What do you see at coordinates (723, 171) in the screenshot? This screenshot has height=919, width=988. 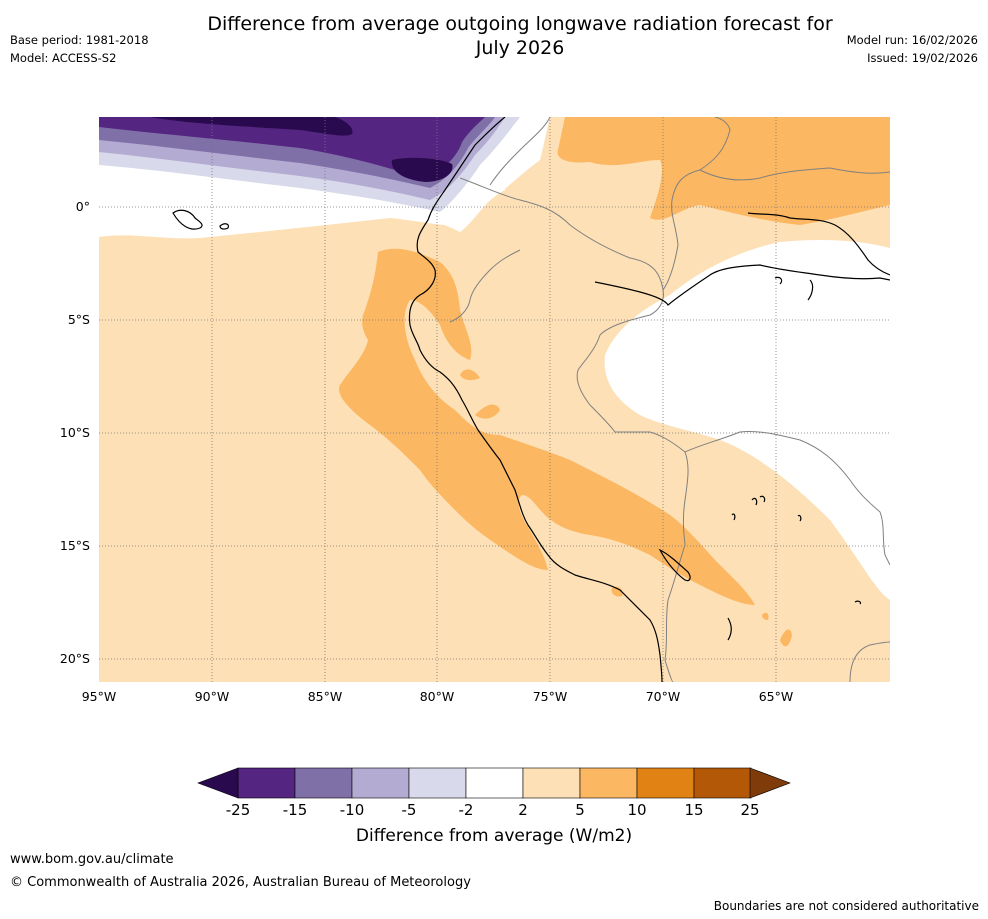 I see `anomaly-5-10-north` at bounding box center [723, 171].